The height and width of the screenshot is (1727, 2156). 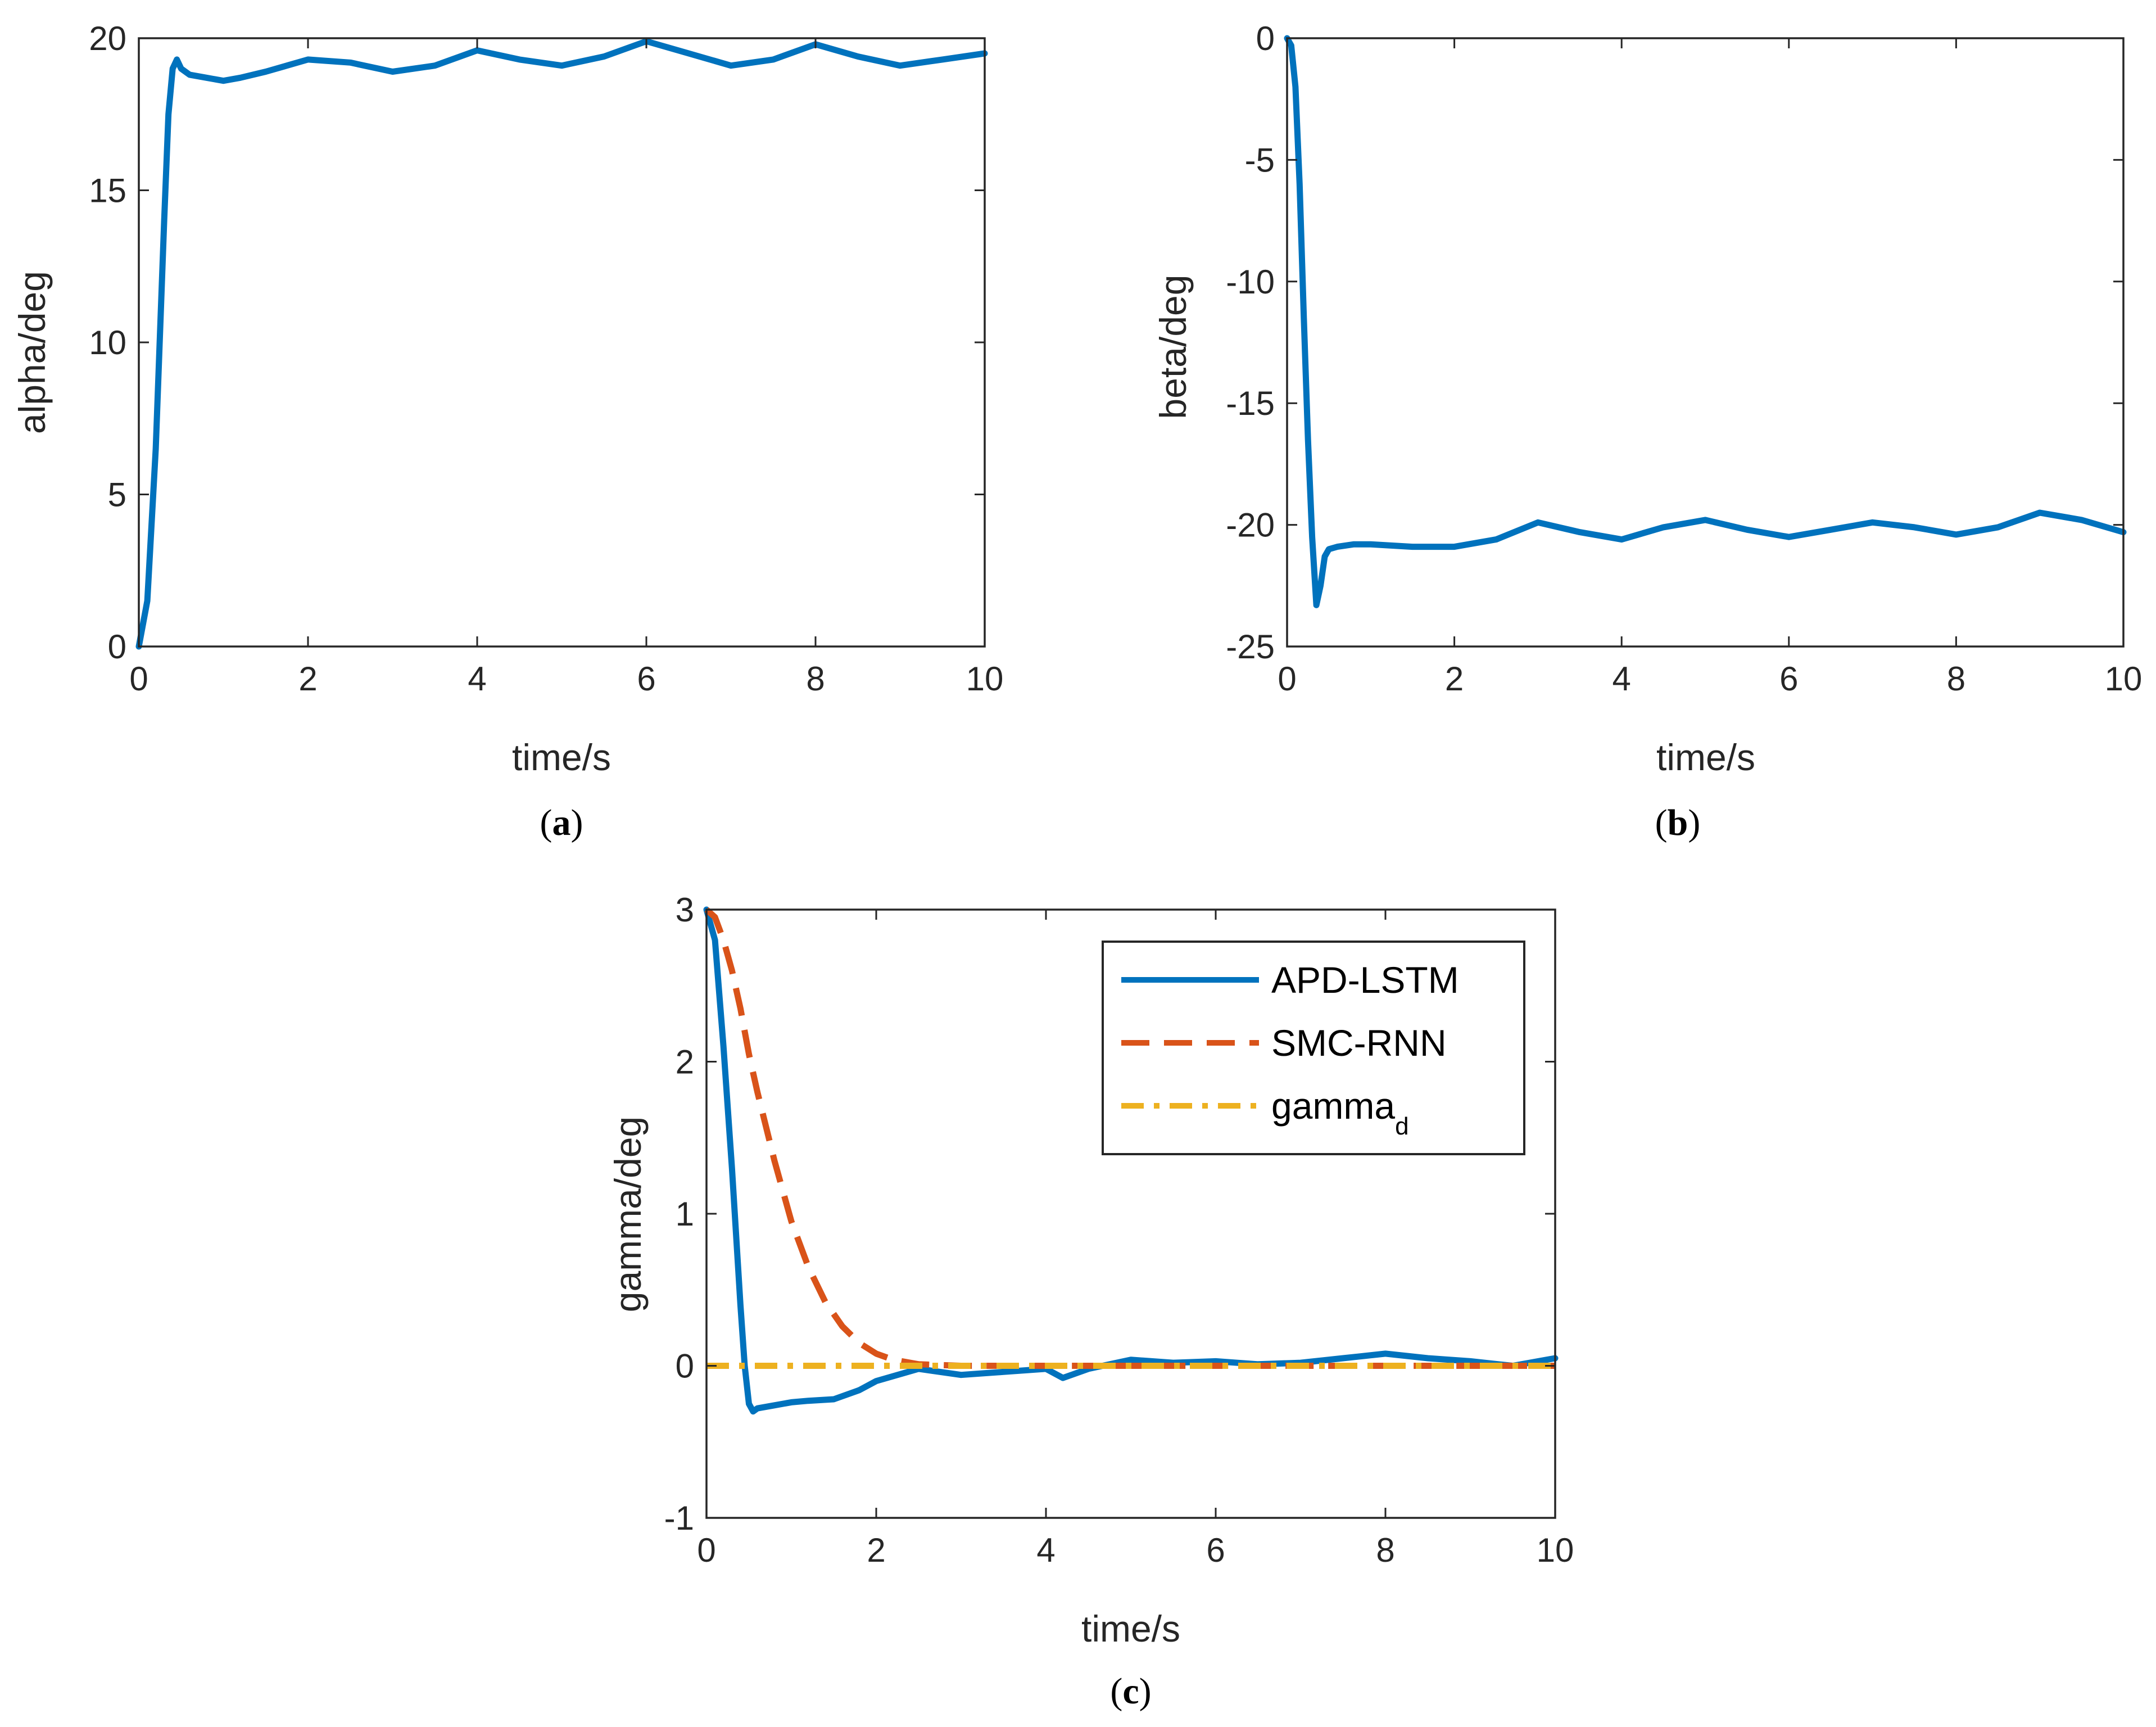 I want to click on caption-a-letter: a, so click(x=561, y=822).